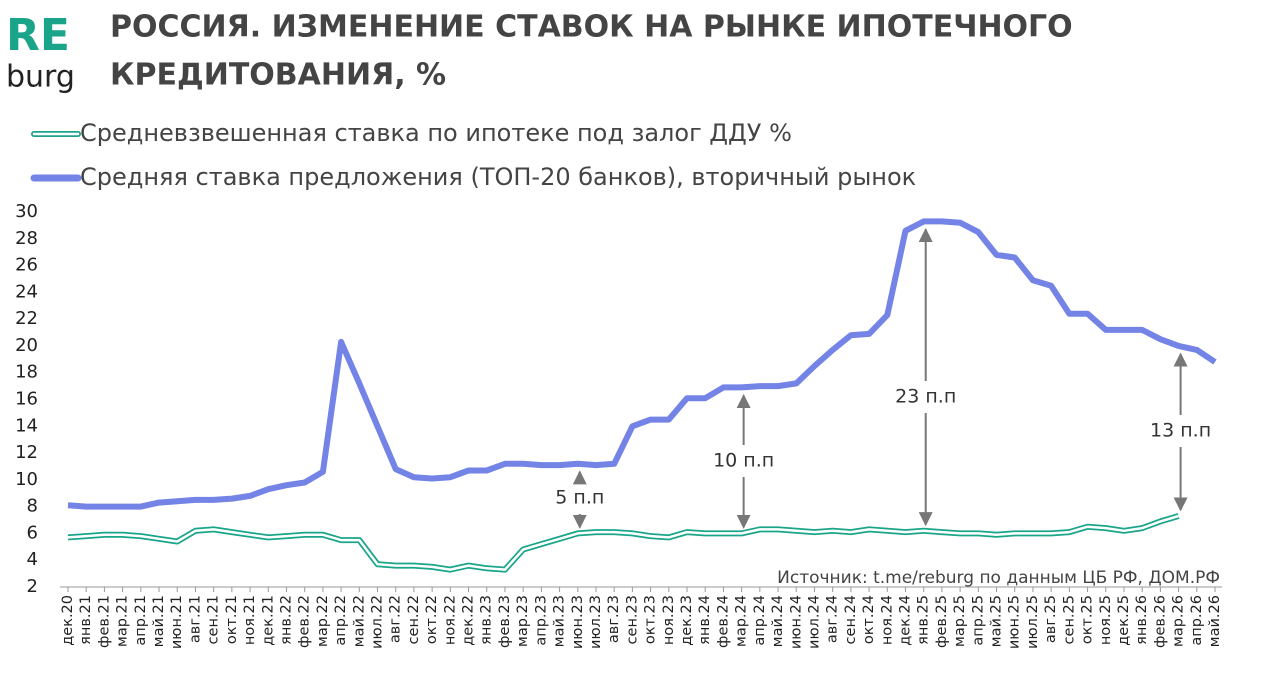 The height and width of the screenshot is (685, 1276). I want to click on x-tick-label: апр.22, so click(341, 620).